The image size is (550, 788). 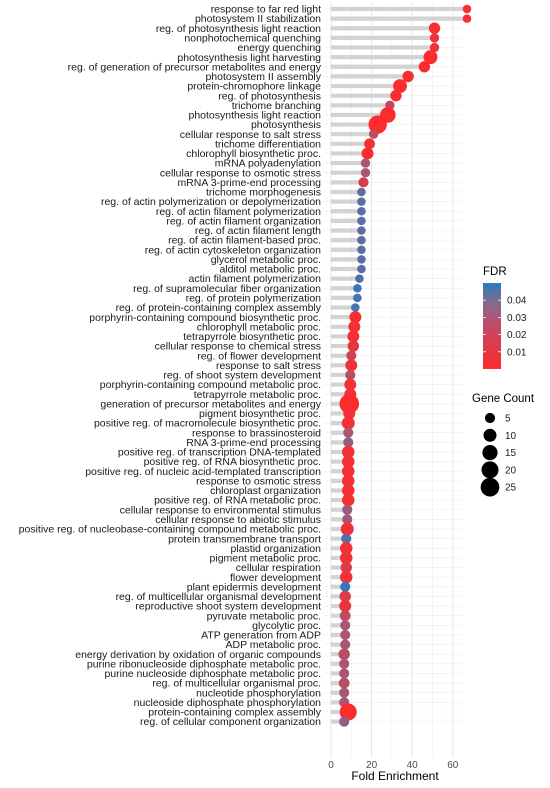 What do you see at coordinates (238, 29) in the screenshot?
I see `term-label: reg. of photosynthesis light reaction` at bounding box center [238, 29].